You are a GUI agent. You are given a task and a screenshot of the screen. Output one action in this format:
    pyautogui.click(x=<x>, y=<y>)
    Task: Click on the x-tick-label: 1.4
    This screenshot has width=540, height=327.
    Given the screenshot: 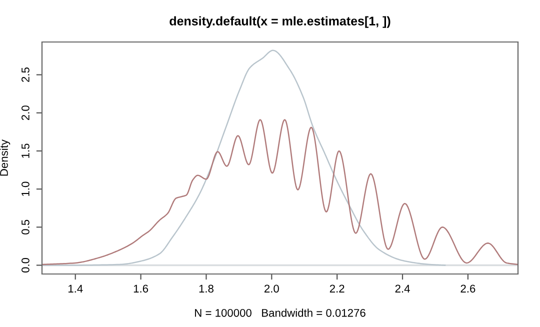 What is the action you would take?
    pyautogui.click(x=75, y=288)
    